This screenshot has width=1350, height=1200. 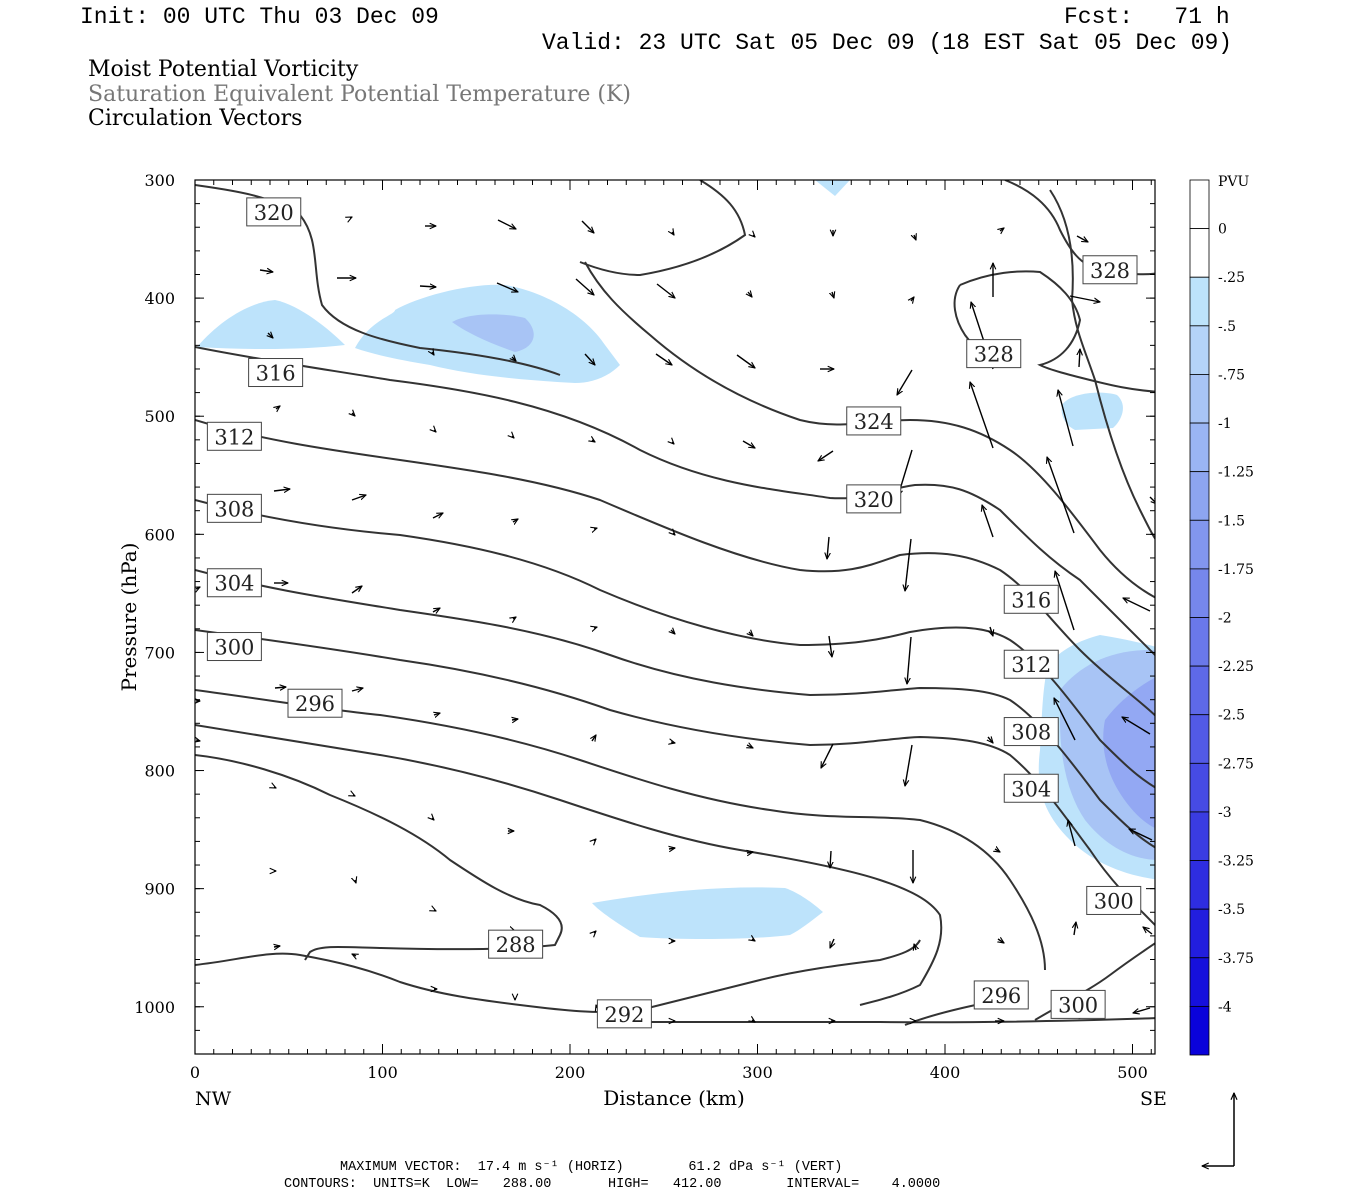 I want to click on contour-292-lower, so click(x=558, y=976).